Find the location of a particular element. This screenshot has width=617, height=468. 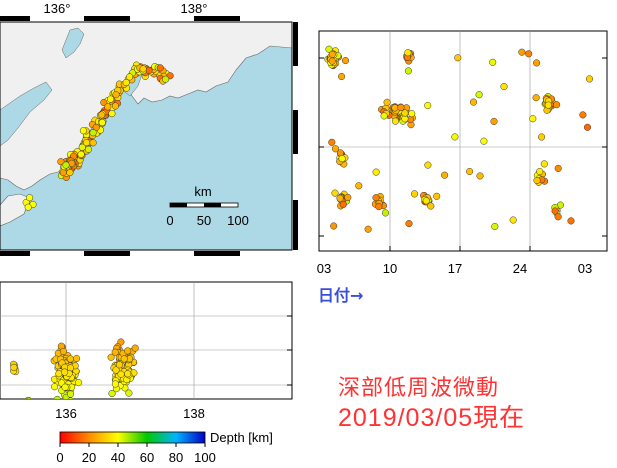

map-x-tick: 138° is located at coordinates (194, 8).